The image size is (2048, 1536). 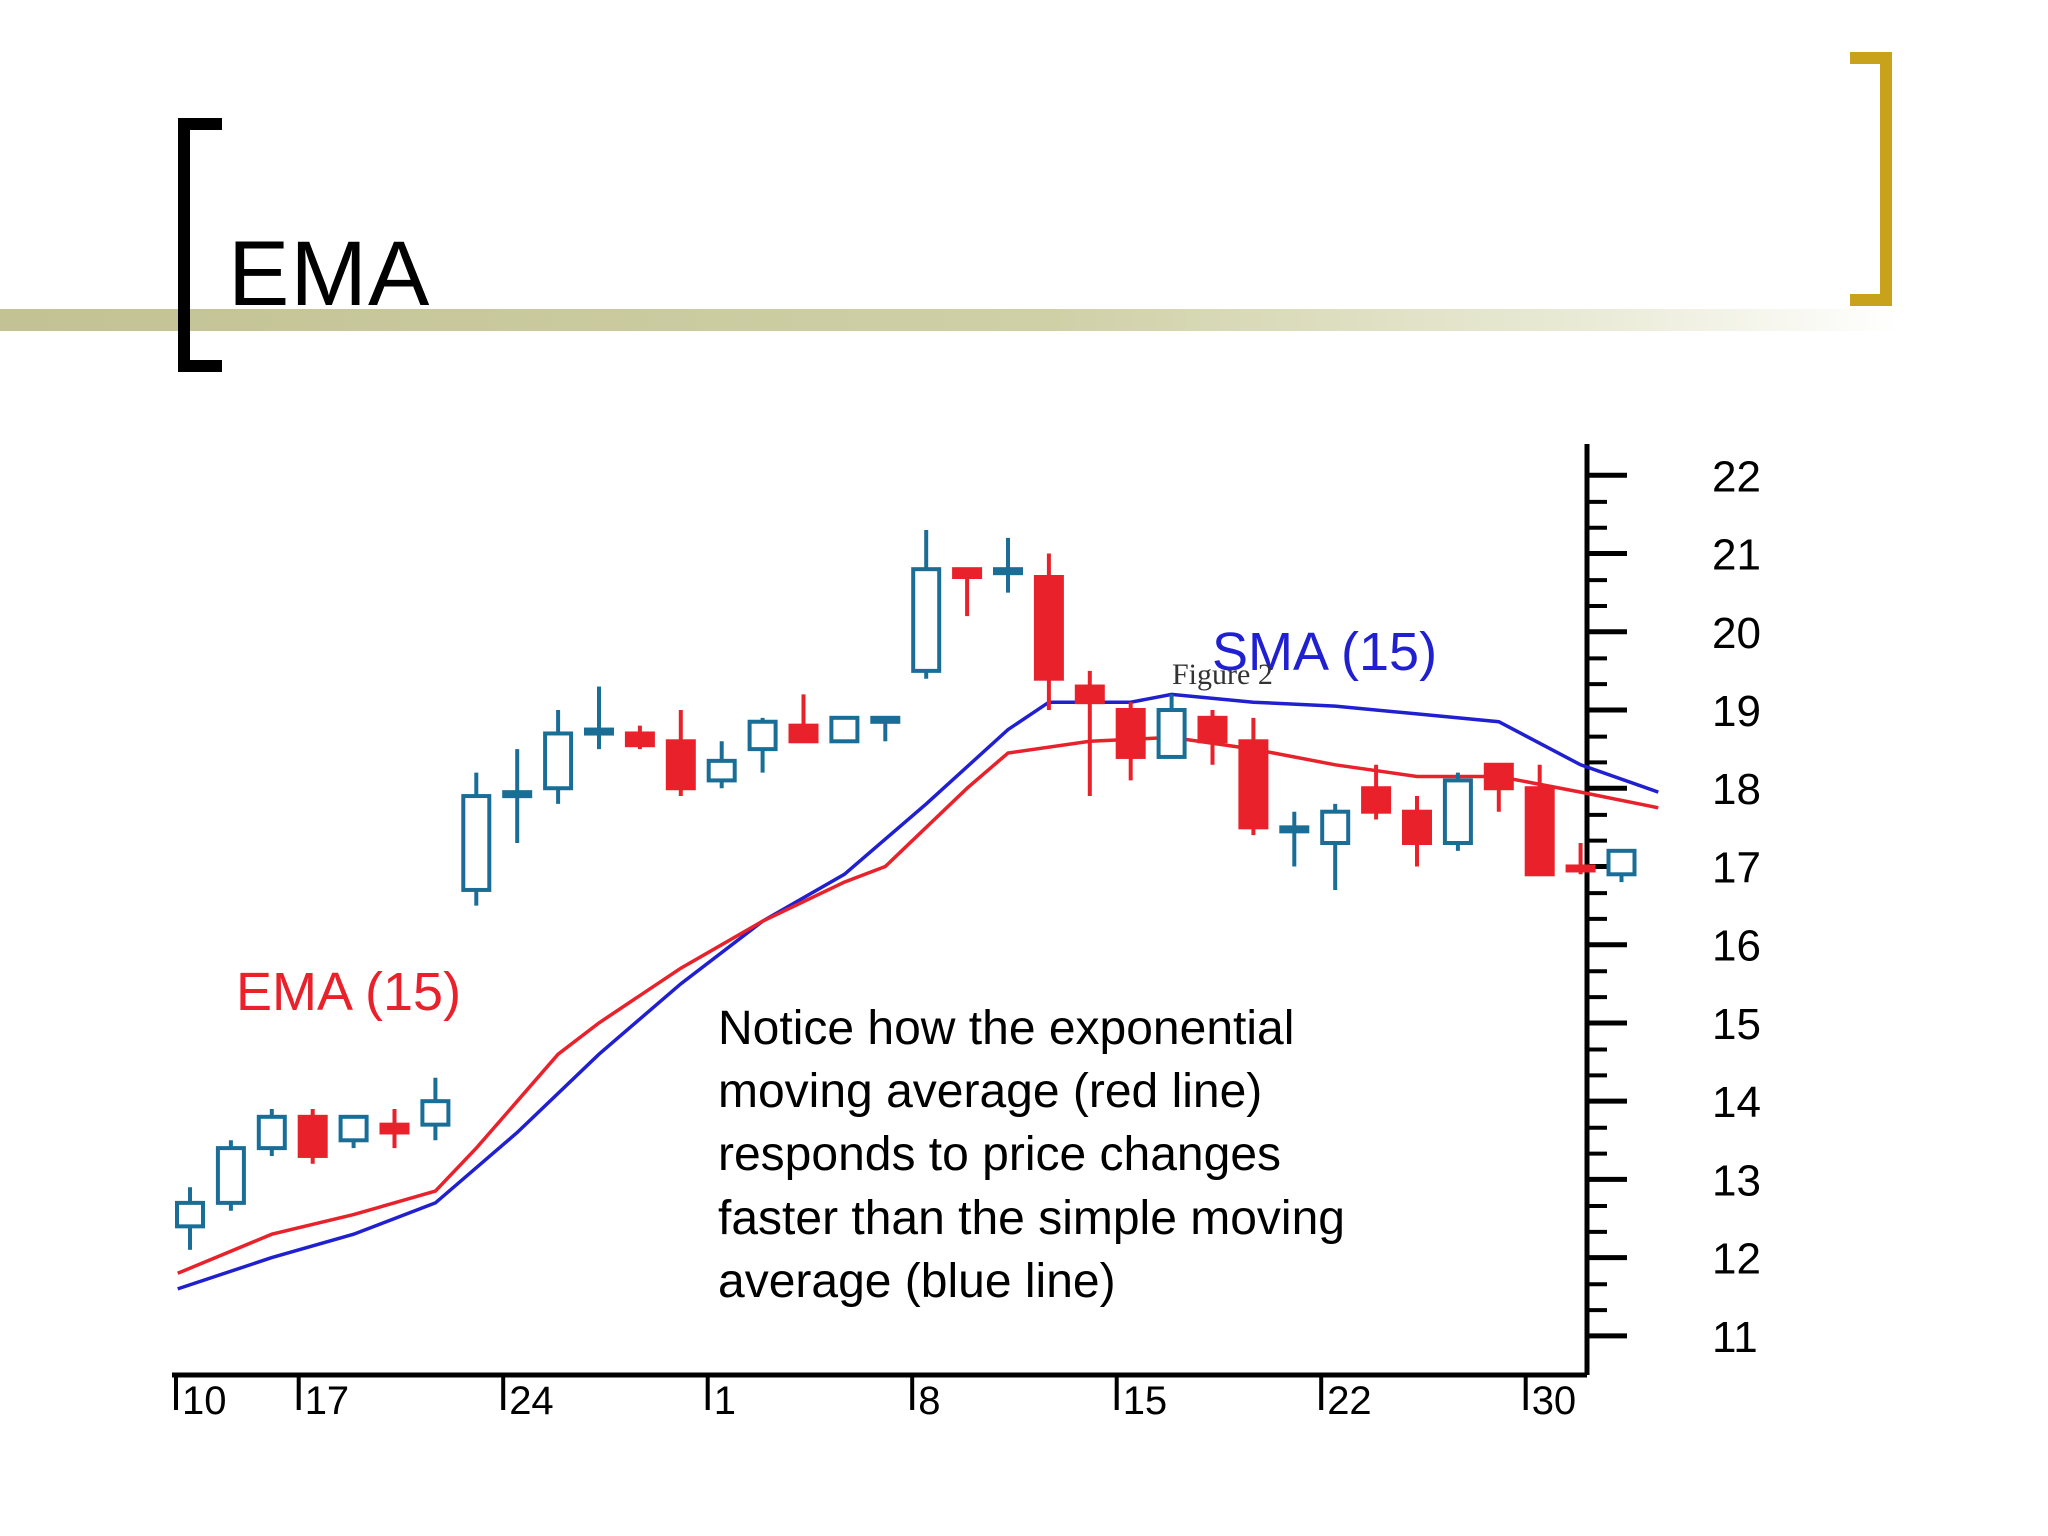 What do you see at coordinates (1736, 633) in the screenshot?
I see `y-tick-label: 20` at bounding box center [1736, 633].